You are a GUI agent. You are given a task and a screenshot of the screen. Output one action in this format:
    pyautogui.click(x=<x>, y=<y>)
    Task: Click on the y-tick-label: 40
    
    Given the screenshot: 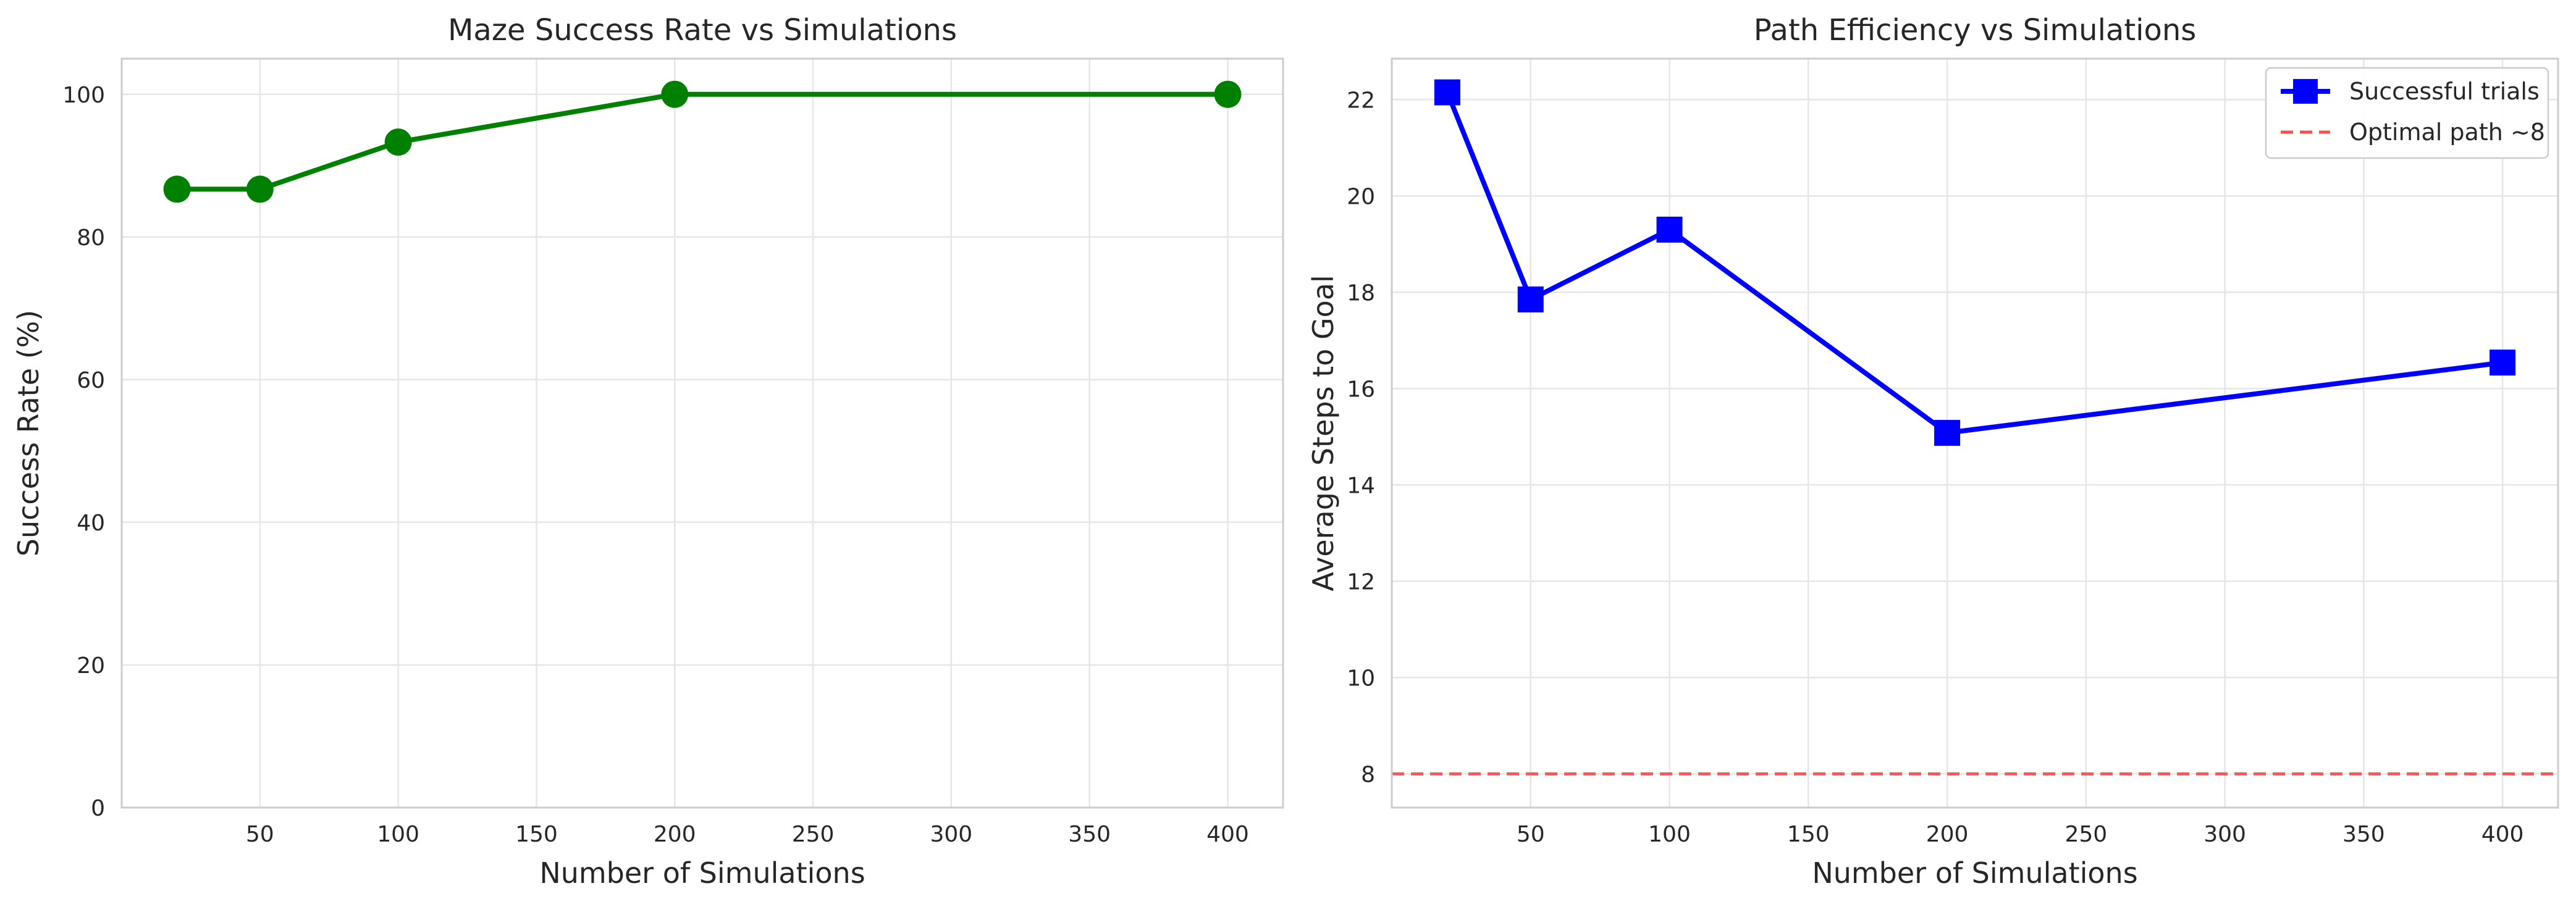 What is the action you would take?
    pyautogui.click(x=91, y=523)
    